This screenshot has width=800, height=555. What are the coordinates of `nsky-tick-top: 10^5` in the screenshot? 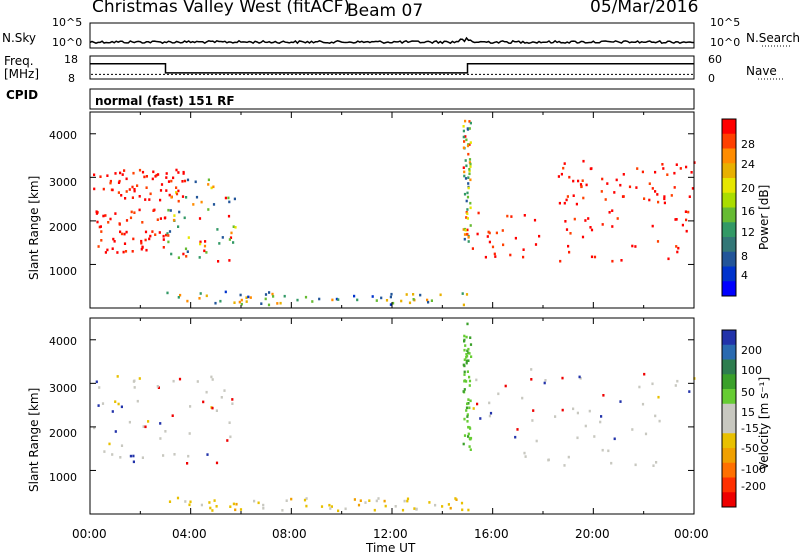 It's located at (67, 22).